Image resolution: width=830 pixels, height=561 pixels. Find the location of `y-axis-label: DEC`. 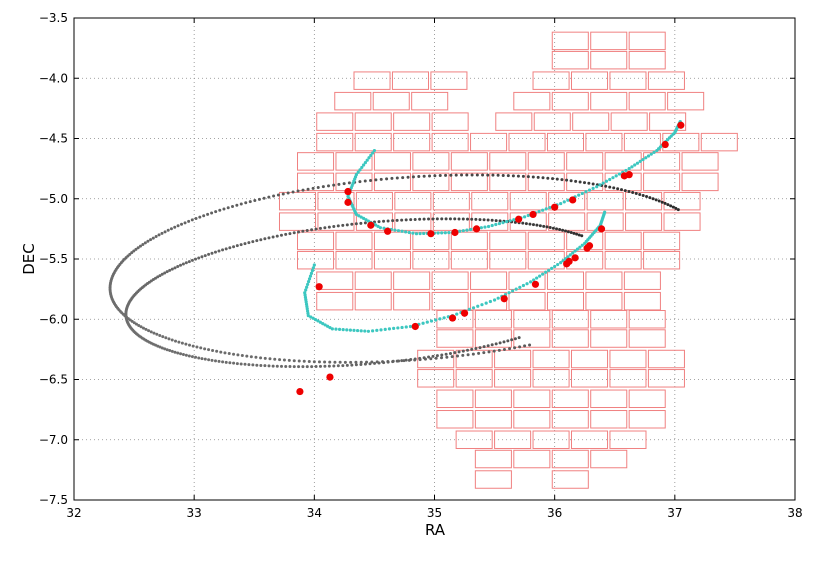

y-axis-label: DEC is located at coordinates (29, 259).